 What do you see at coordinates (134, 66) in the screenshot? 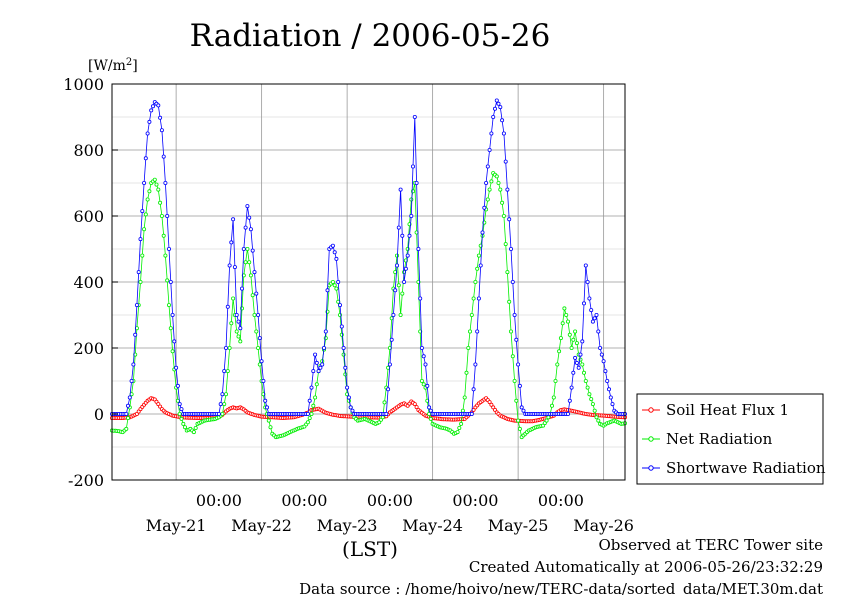
I see `y-axis-label-end: ]` at bounding box center [134, 66].